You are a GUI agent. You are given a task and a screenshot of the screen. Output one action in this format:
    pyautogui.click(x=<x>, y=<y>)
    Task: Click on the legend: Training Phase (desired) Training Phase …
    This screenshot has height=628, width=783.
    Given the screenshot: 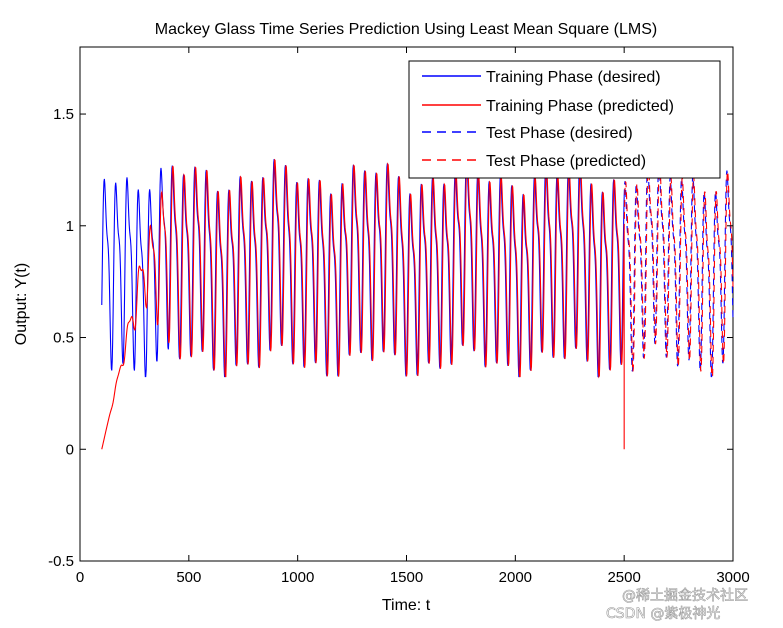 What is the action you would take?
    pyautogui.click(x=564, y=119)
    